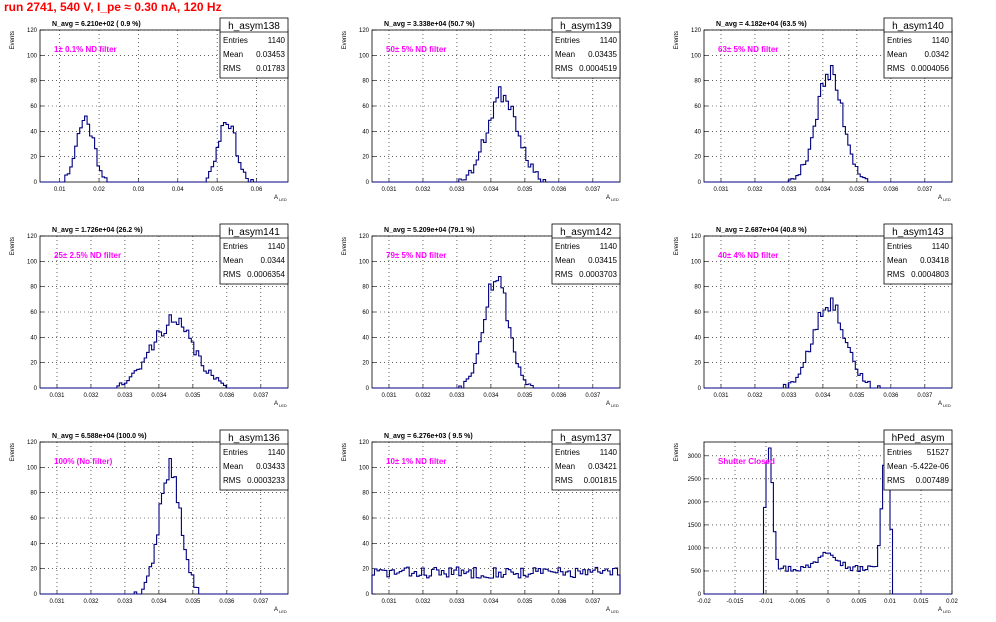 The height and width of the screenshot is (622, 996). What do you see at coordinates (83, 461) in the screenshot?
I see `filter-annotation: 100% (No filter)` at bounding box center [83, 461].